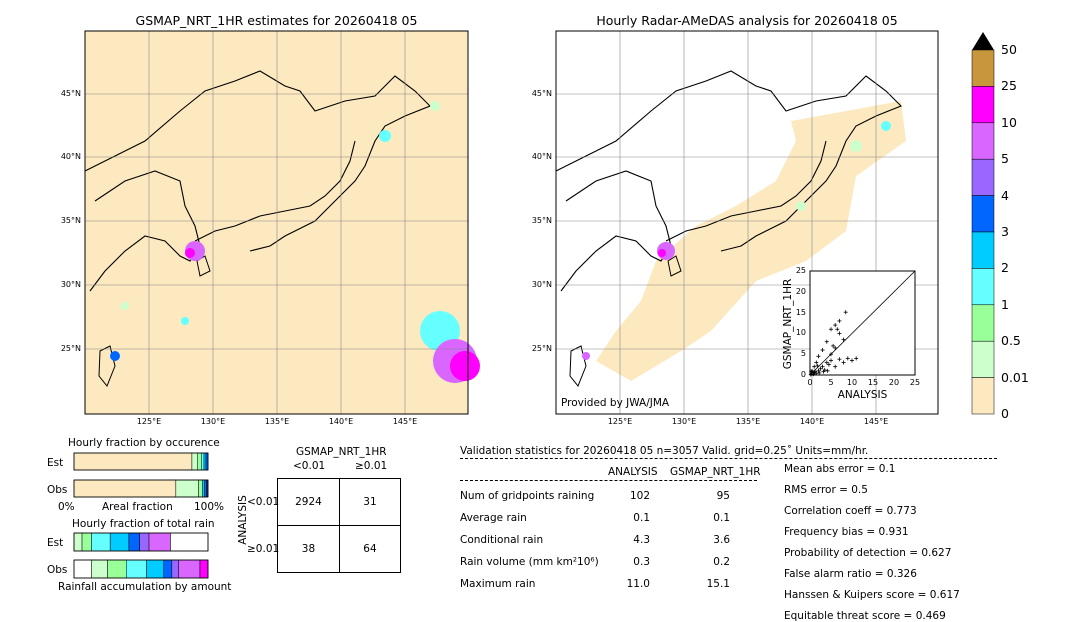 The height and width of the screenshot is (622, 1080). I want to click on colorbar-label: 1, so click(1005, 304).